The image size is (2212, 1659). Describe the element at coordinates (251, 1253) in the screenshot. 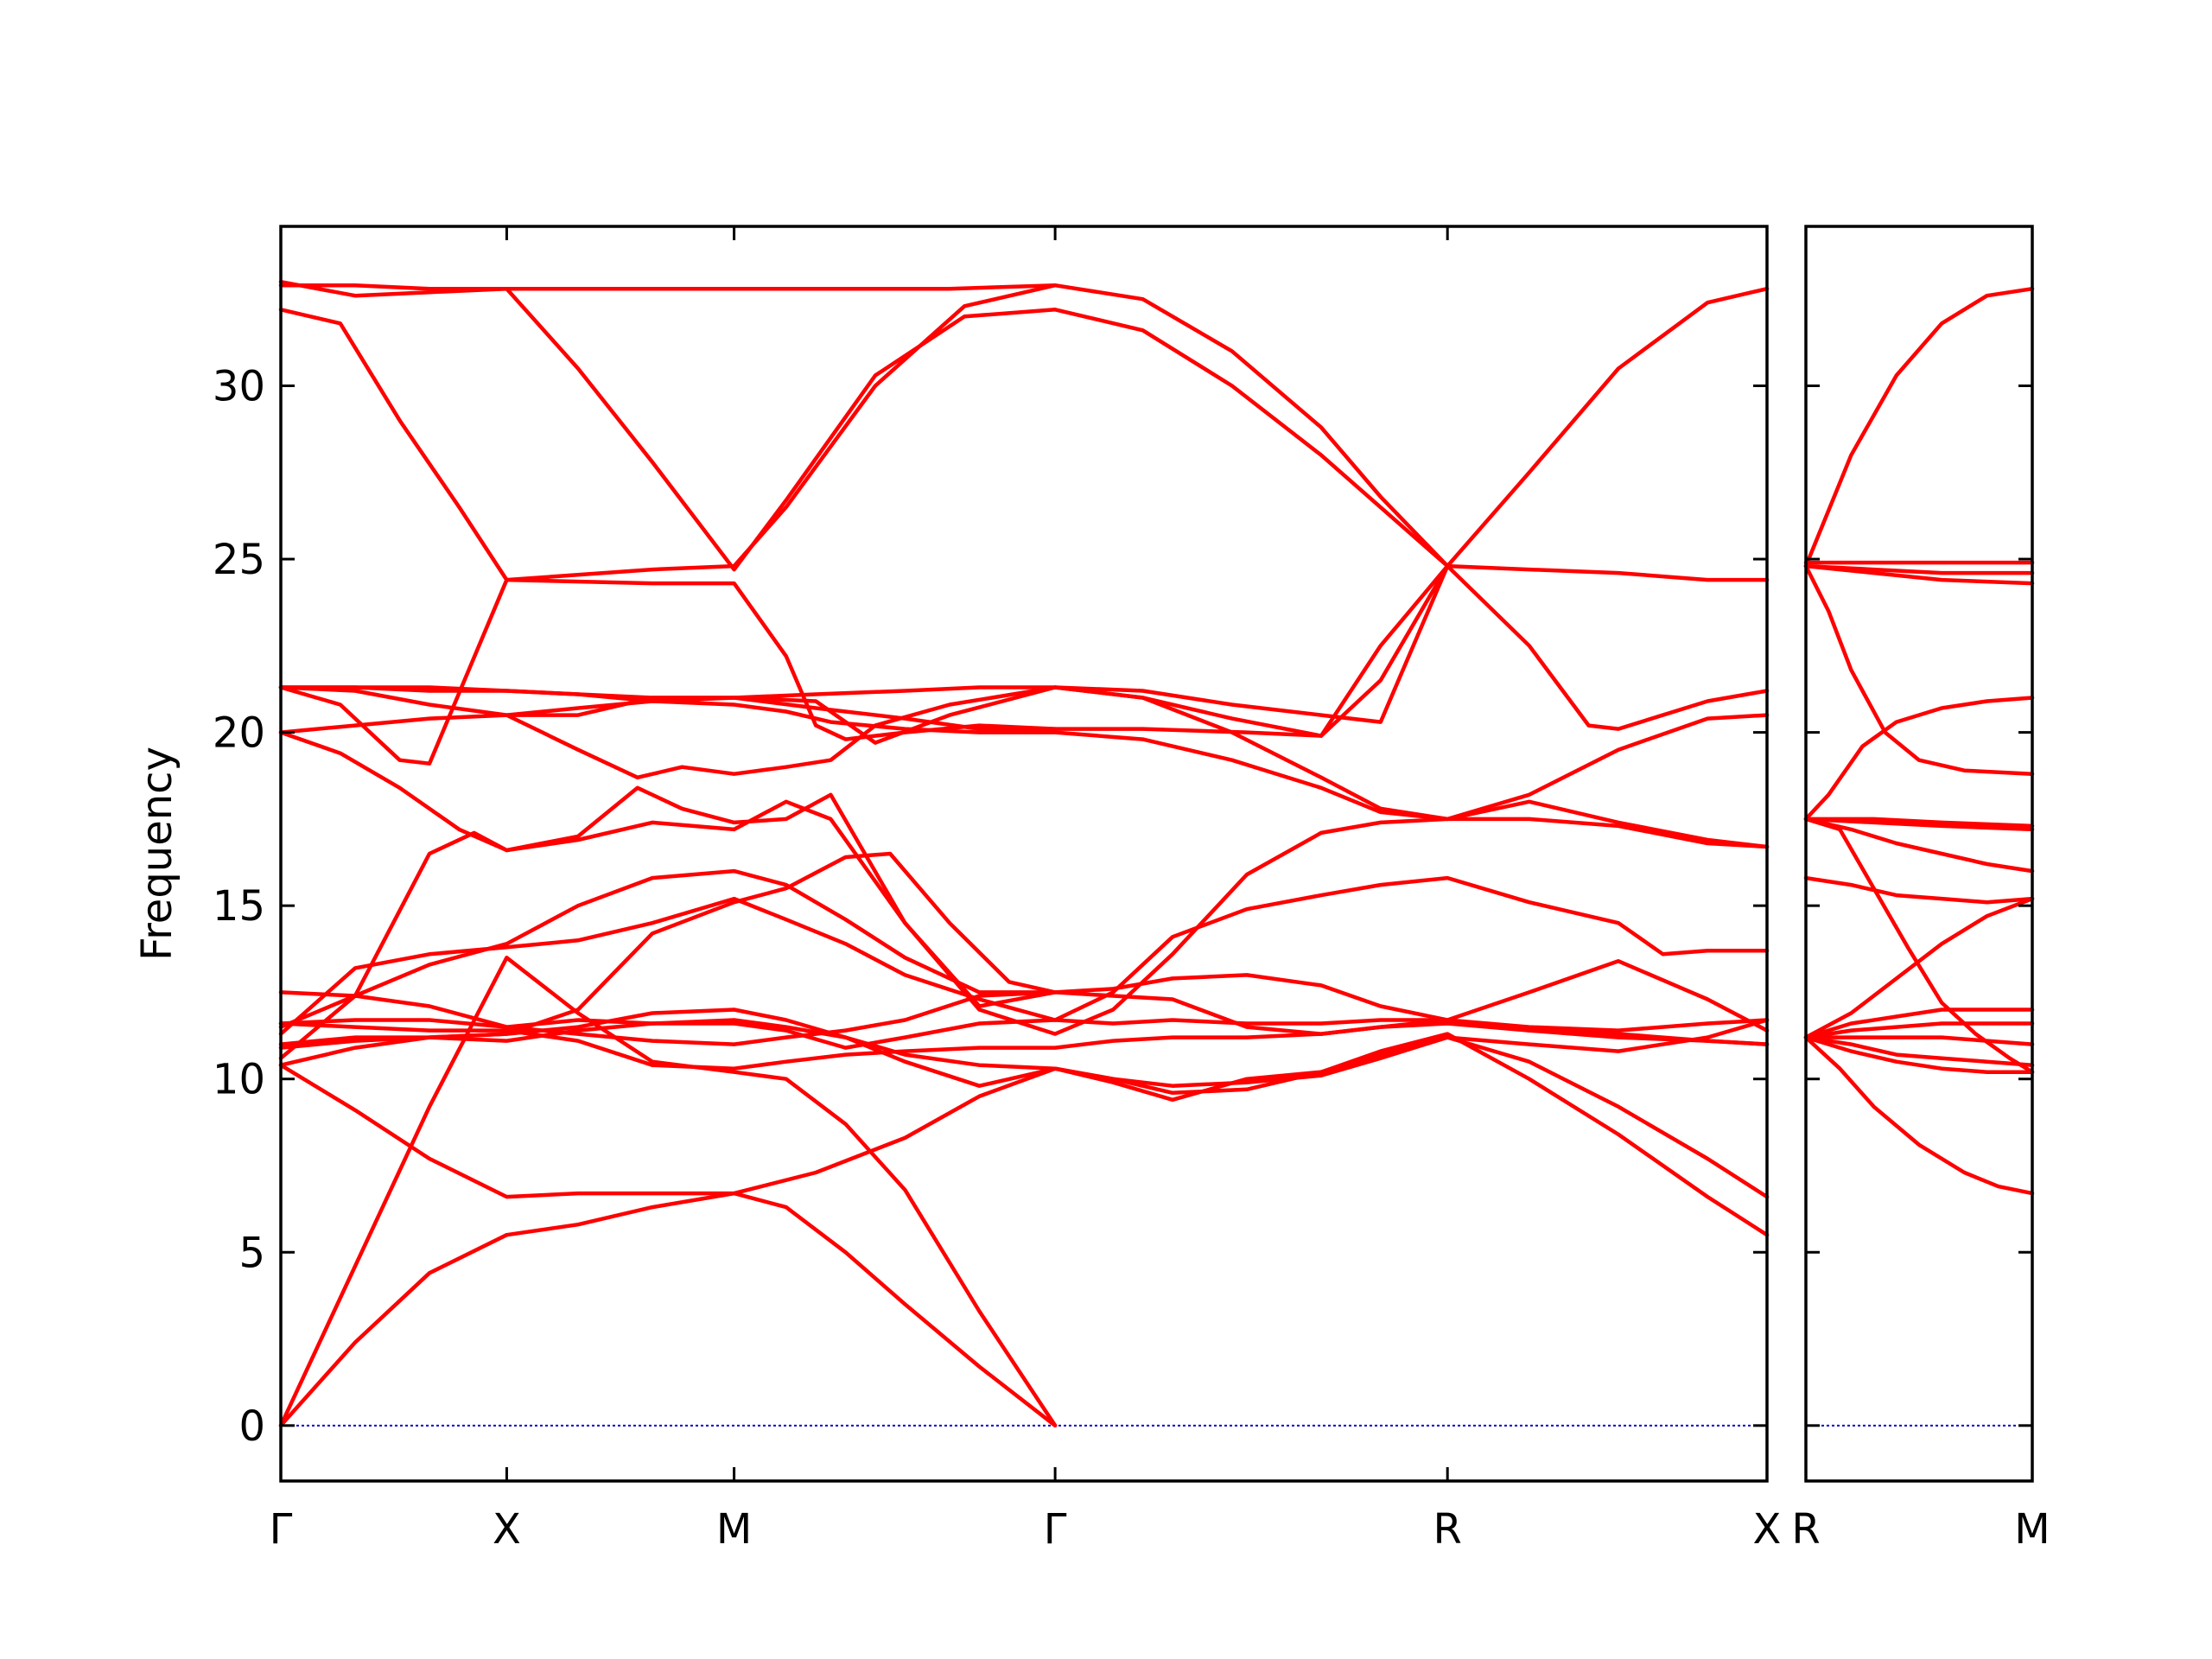

I see `y-tick-label: 5` at that location.